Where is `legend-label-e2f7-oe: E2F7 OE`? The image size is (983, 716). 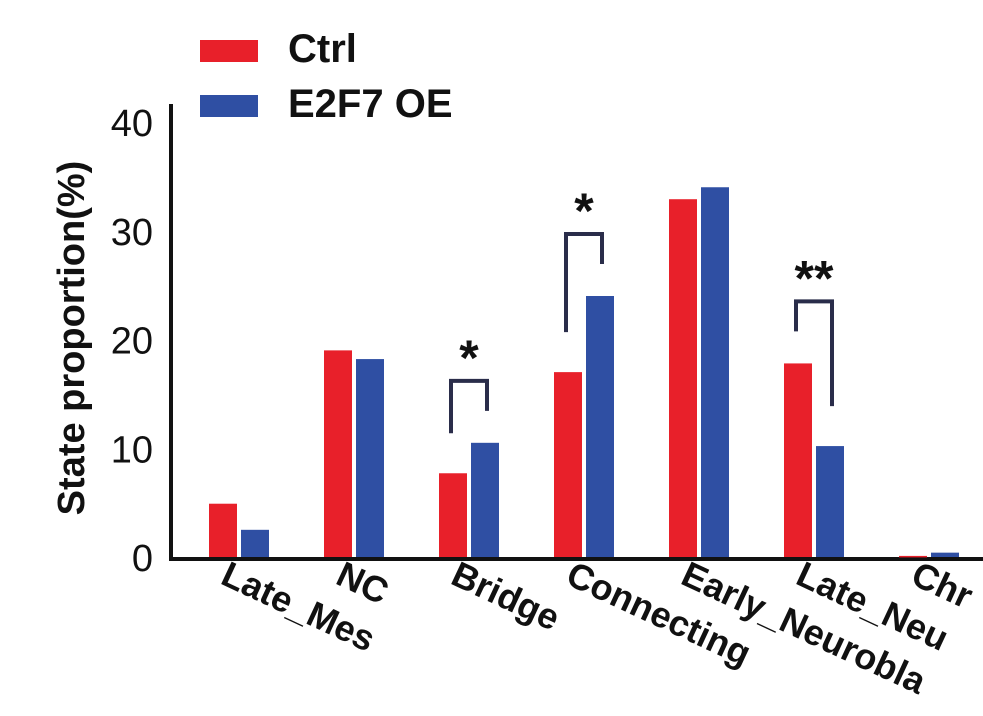
legend-label-e2f7-oe: E2F7 OE is located at coordinates (370, 104).